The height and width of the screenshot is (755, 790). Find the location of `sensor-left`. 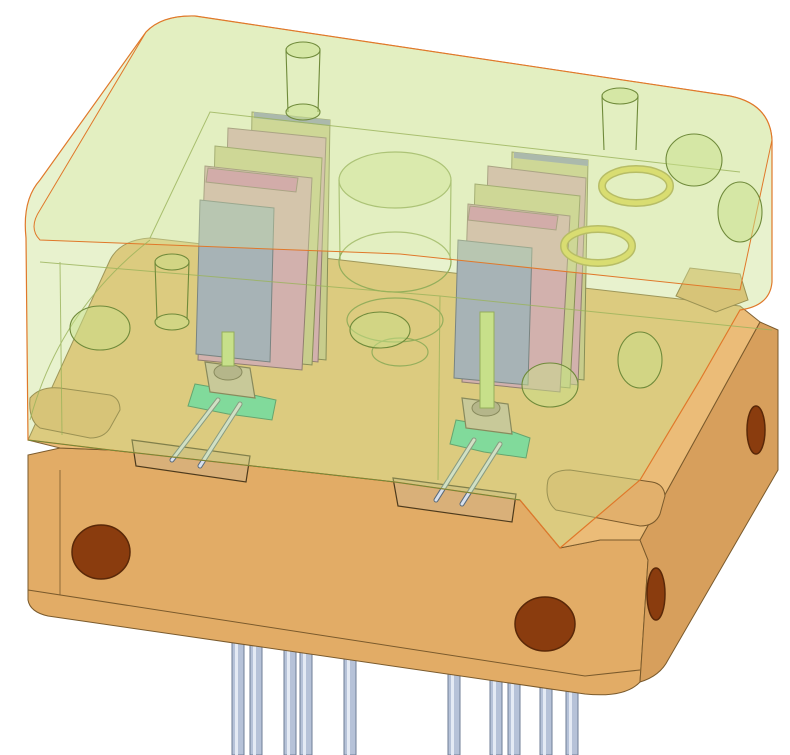

sensor-left is located at coordinates (223, 400).